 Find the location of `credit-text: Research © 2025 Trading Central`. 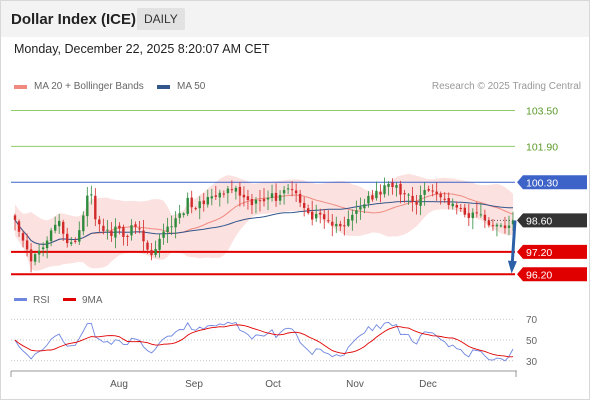

credit-text: Research © 2025 Trading Central is located at coordinates (506, 86).